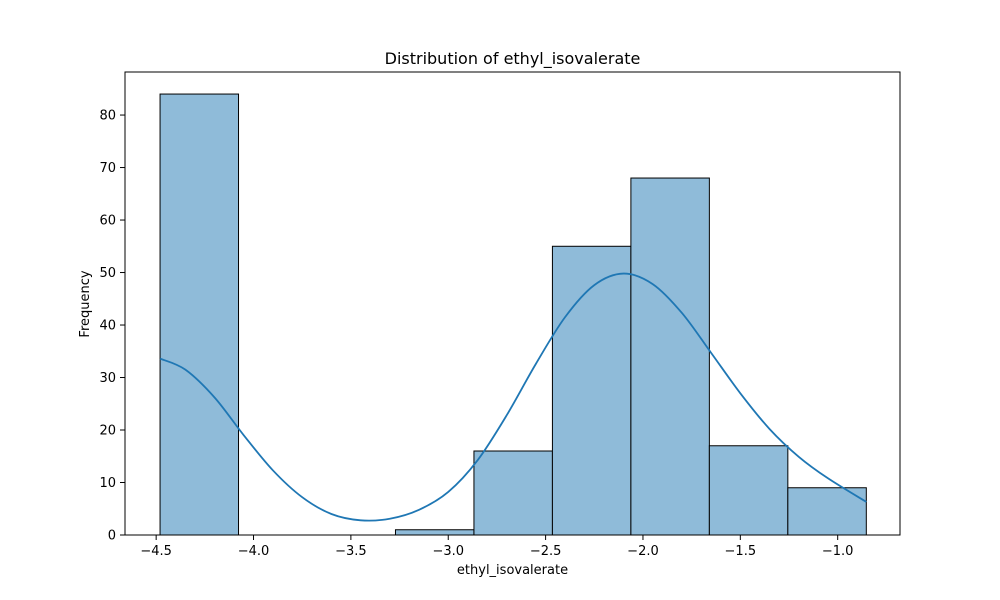 The height and width of the screenshot is (600, 1000). I want to click on x-tick-label: −1.0, so click(838, 551).